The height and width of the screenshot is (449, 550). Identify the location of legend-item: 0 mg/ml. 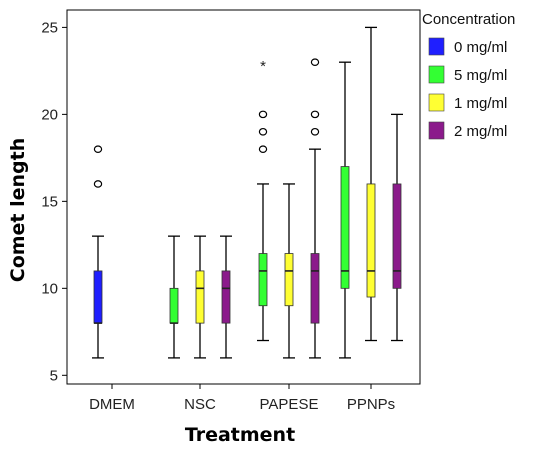
(467, 46).